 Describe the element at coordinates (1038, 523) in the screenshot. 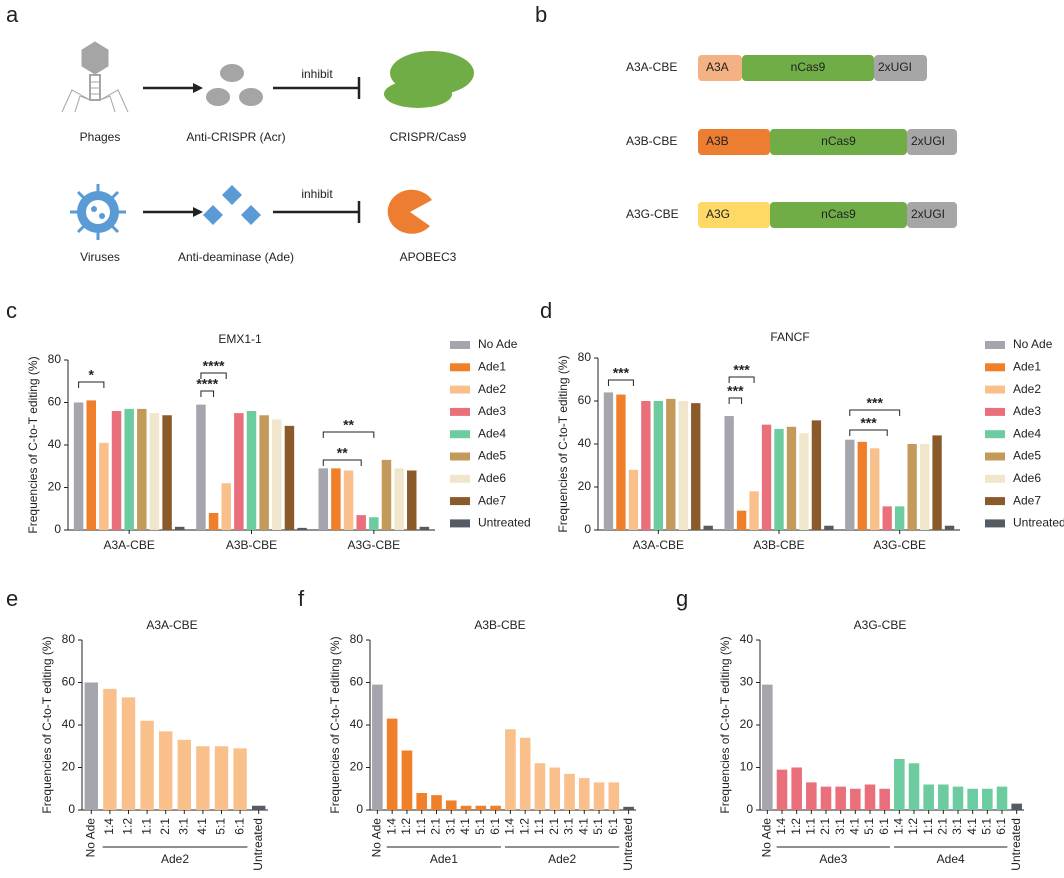

I see `legend-label: Untreated` at that location.